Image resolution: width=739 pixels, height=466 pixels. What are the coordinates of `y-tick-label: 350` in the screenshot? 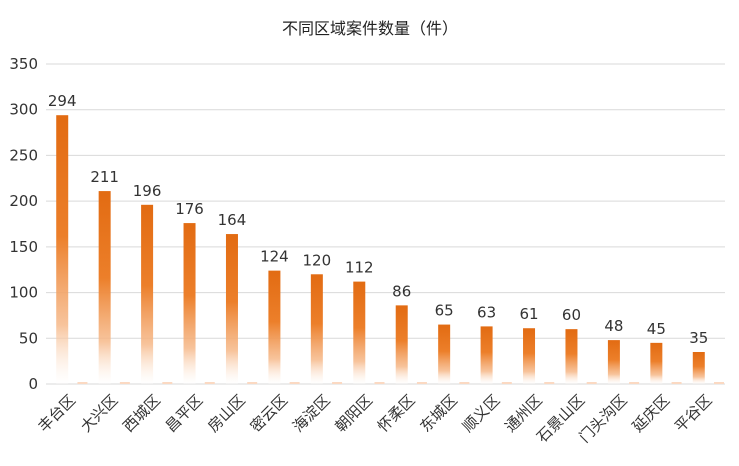 It's located at (23, 64).